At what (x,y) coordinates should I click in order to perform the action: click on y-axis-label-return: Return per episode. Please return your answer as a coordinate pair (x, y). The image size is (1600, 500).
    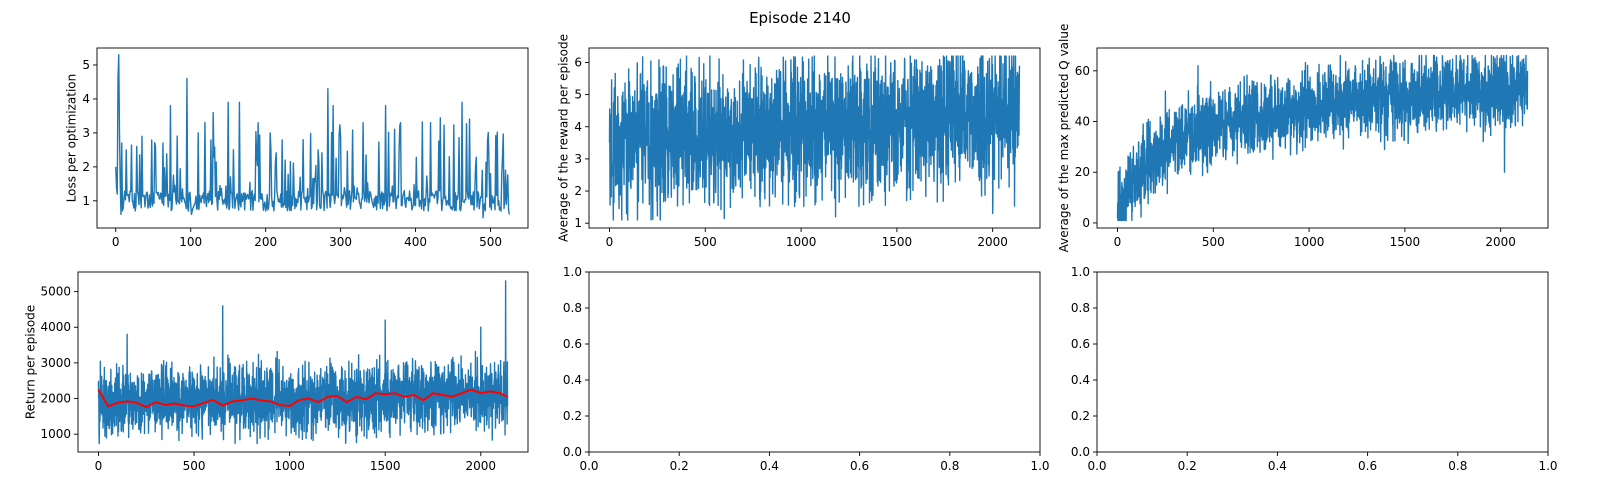
    Looking at the image, I should click on (30, 362).